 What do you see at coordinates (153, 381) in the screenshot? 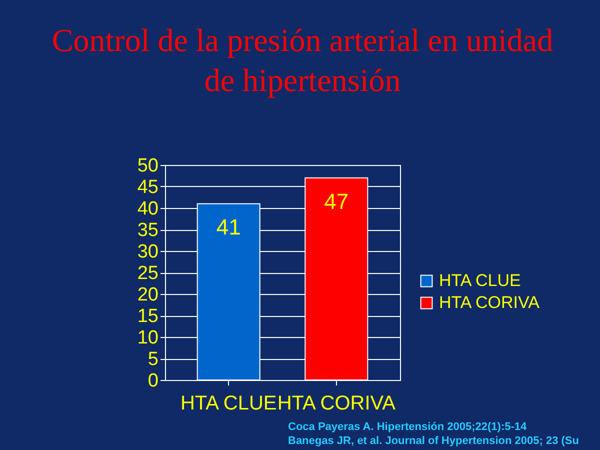
I see `y-tick-label: 0` at bounding box center [153, 381].